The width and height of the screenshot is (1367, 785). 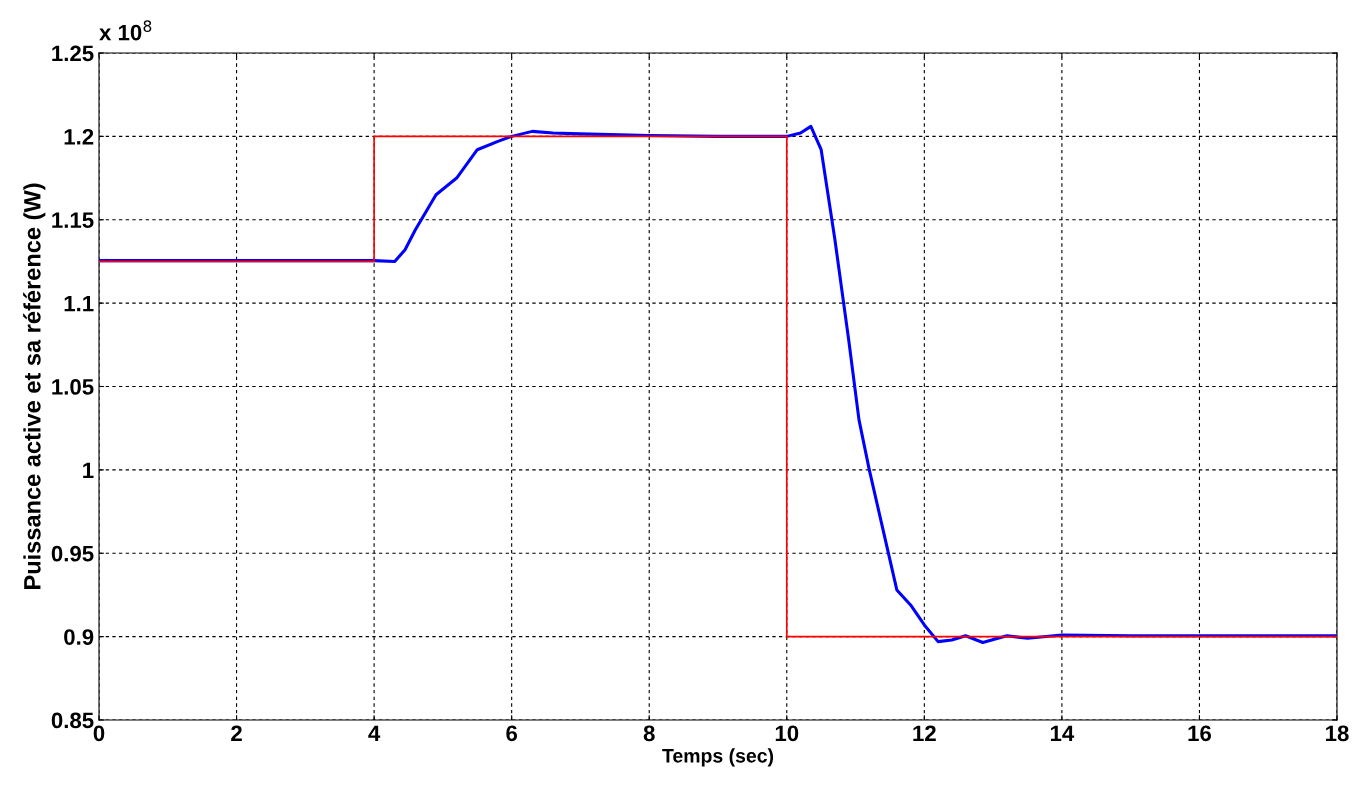 What do you see at coordinates (72, 720) in the screenshot?
I see `y-tick-label: 0.85` at bounding box center [72, 720].